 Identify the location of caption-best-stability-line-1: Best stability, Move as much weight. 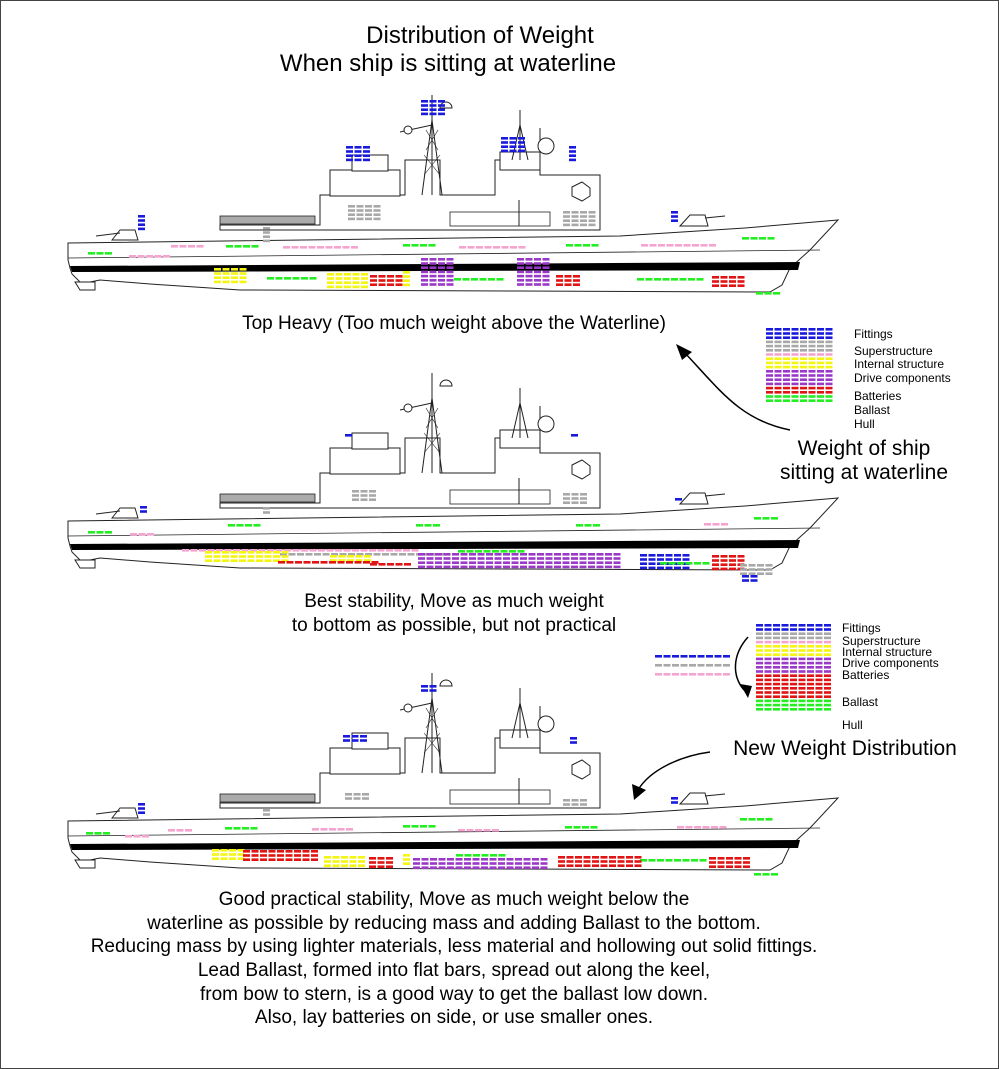
(454, 601).